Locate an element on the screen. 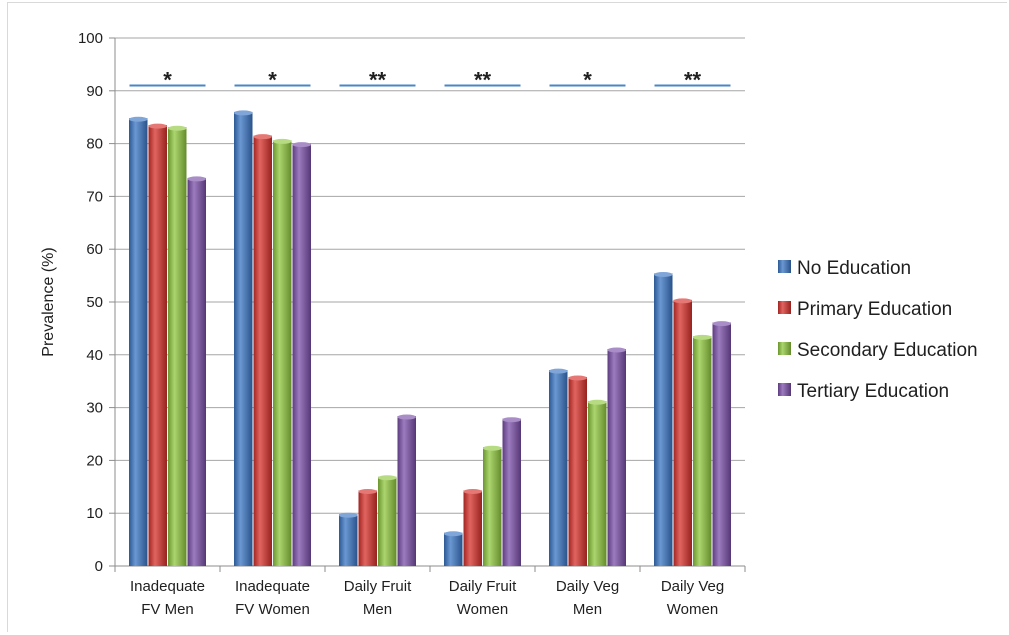 The image size is (1009, 635). legend-item: Tertiary Education is located at coordinates (863, 391).